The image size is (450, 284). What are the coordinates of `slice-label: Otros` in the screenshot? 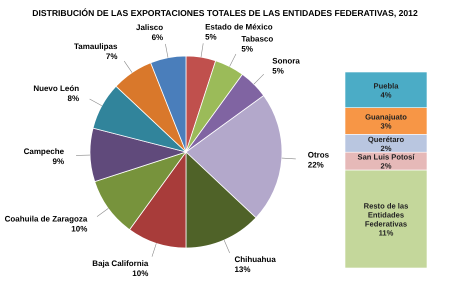 It's located at (319, 155).